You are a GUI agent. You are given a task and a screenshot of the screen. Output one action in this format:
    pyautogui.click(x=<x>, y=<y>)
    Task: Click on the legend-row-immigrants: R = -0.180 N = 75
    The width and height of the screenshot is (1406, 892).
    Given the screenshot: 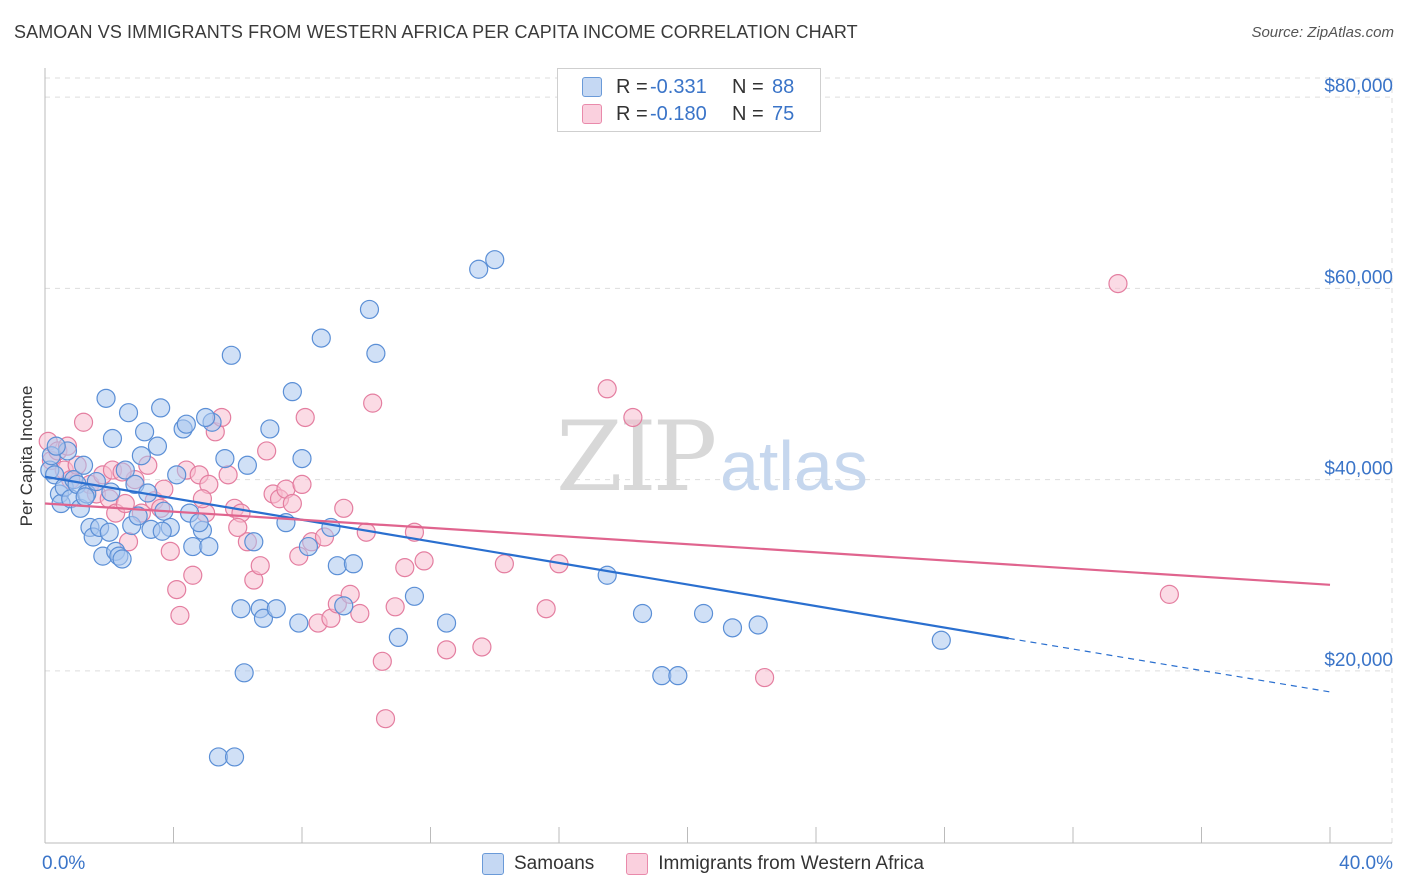 What is the action you would take?
    pyautogui.click(x=688, y=114)
    